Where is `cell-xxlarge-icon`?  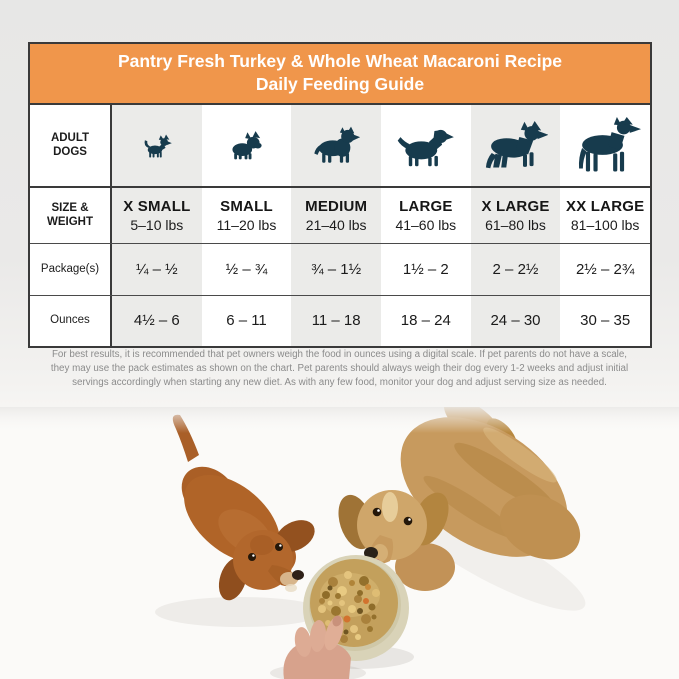
cell-xxlarge-icon is located at coordinates (605, 145).